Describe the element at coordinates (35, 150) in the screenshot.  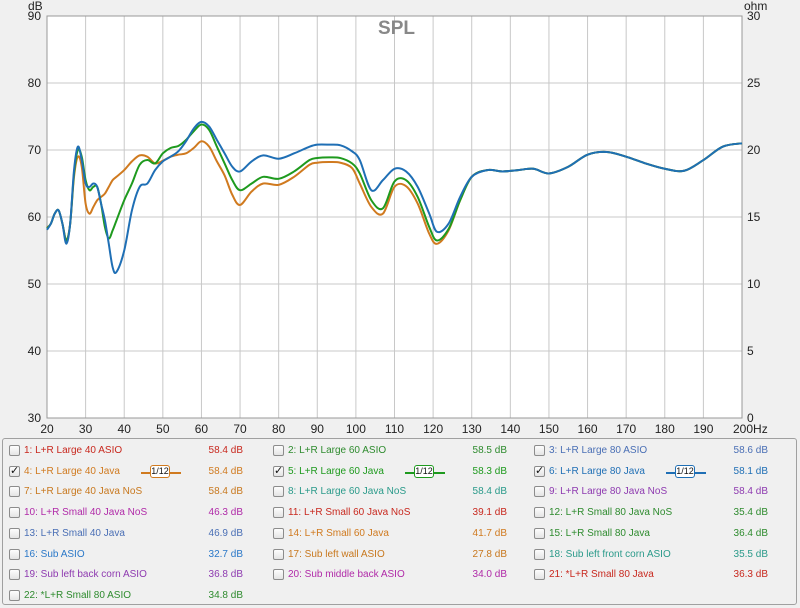
I see `y-tick-label: 70` at that location.